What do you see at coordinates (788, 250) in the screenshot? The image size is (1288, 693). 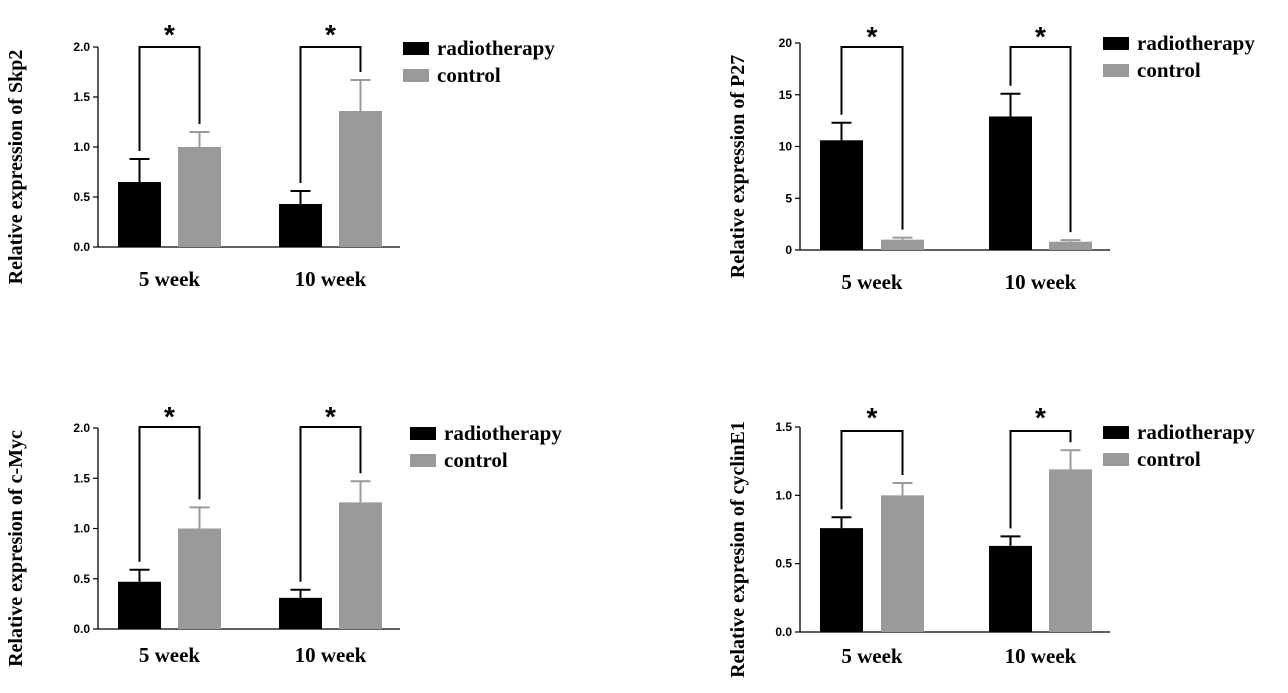 I see `y-tick-label: 0` at bounding box center [788, 250].